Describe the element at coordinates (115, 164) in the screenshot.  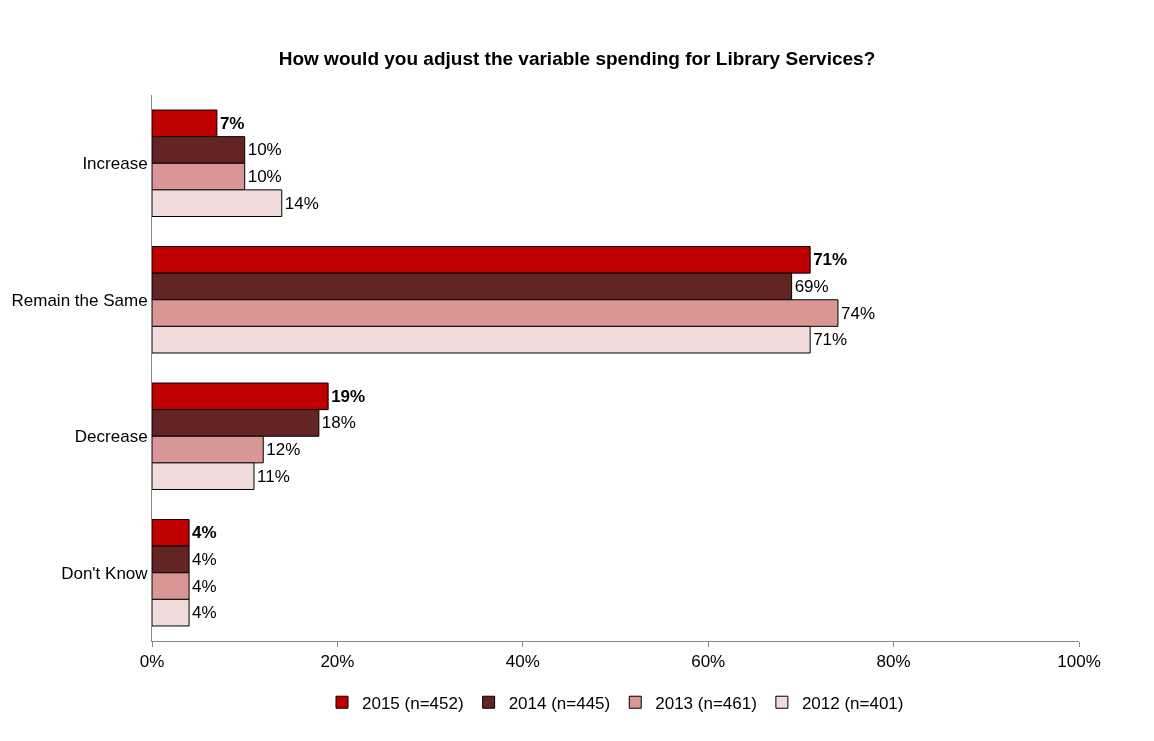
I see `y-tick-label: Increase` at that location.